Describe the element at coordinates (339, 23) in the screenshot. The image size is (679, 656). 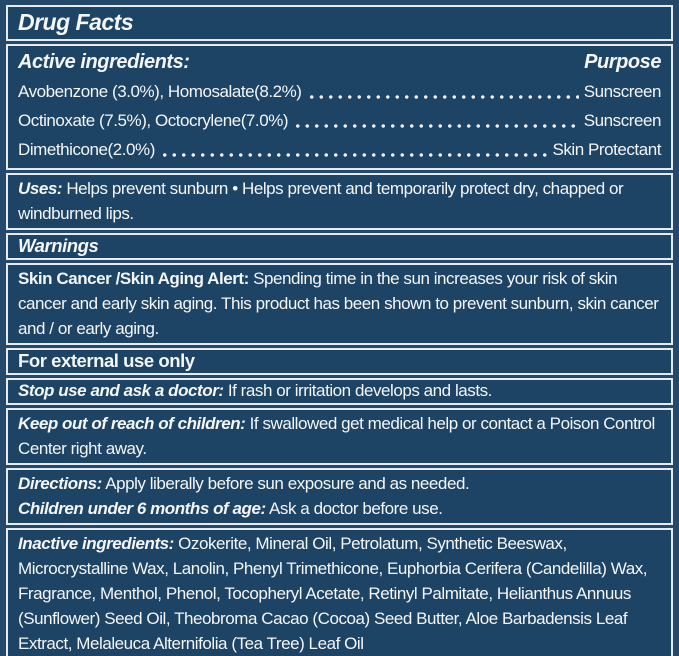
I see `drug-facts-header-section: Drug Facts` at that location.